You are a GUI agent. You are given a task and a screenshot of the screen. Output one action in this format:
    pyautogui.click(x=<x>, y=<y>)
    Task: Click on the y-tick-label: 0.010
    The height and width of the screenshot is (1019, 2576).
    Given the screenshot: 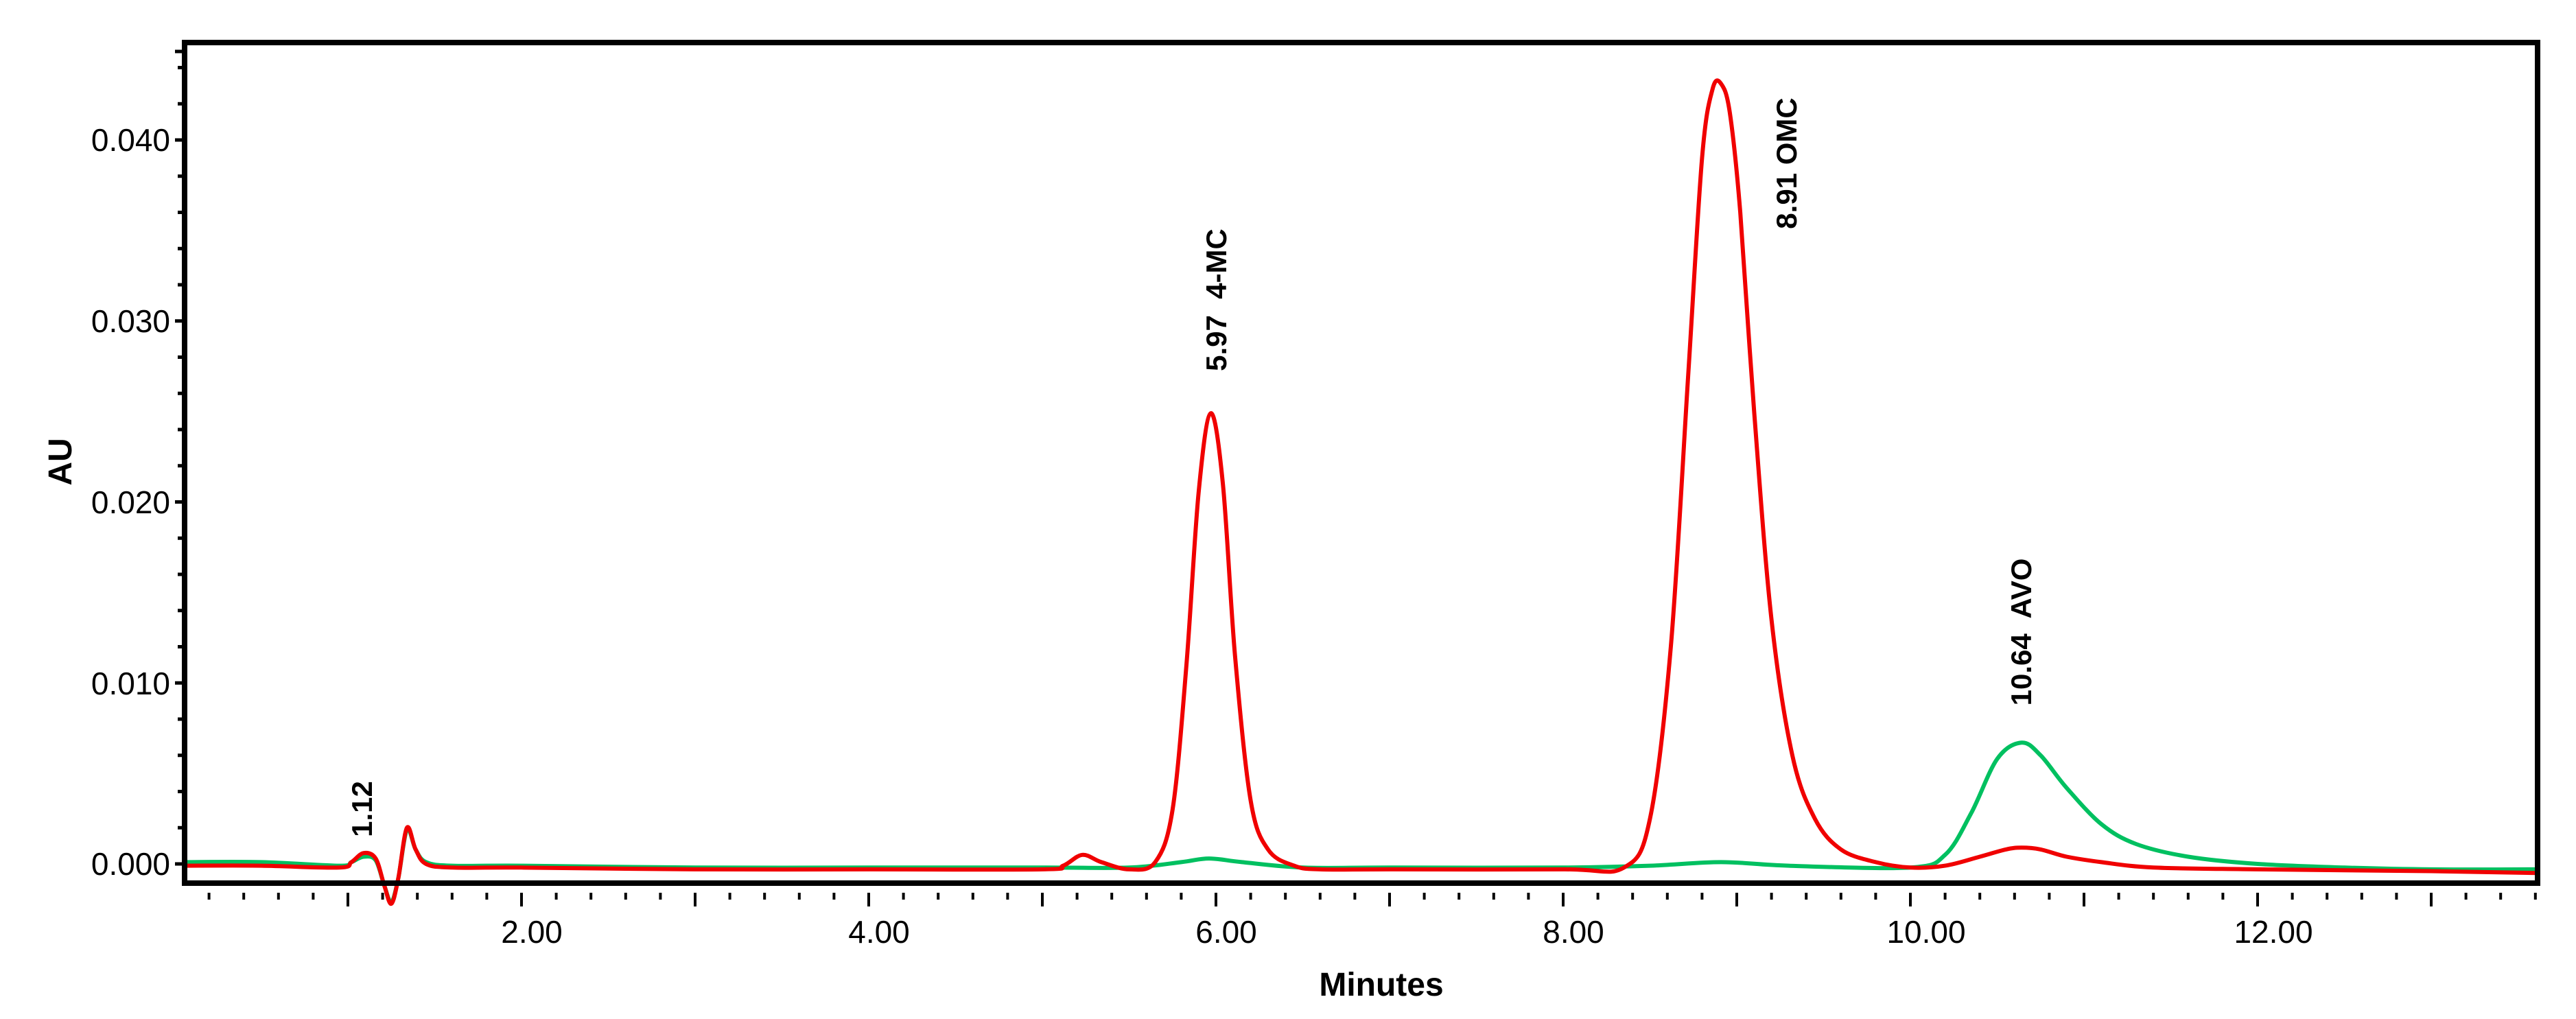 What is the action you would take?
    pyautogui.click(x=130, y=683)
    